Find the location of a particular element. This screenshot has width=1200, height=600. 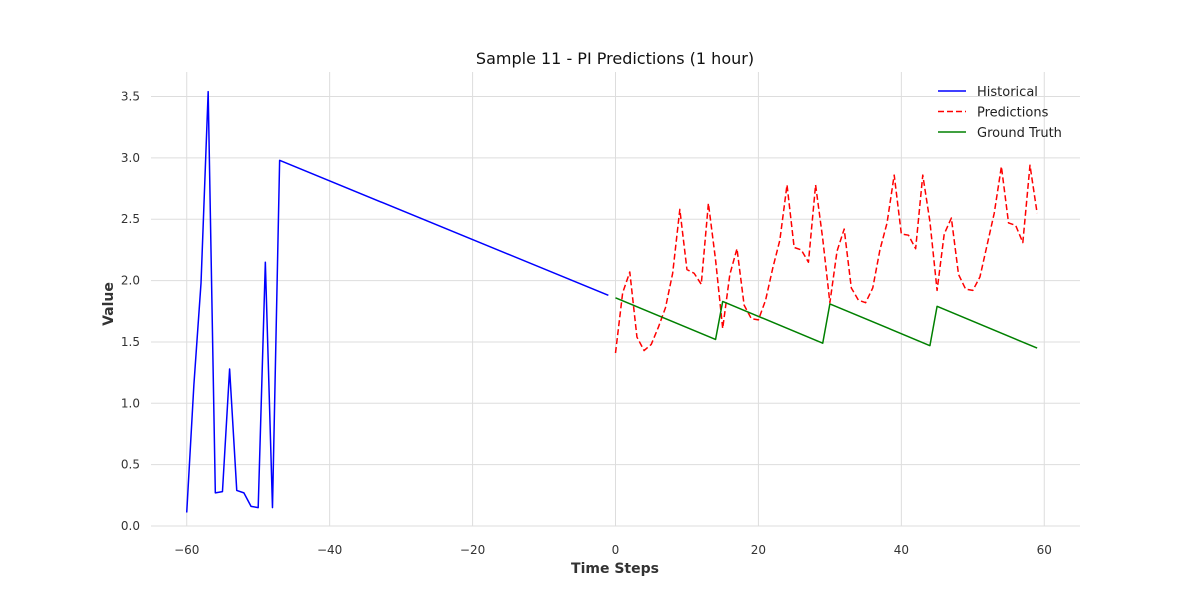

legend-label-ground-truth: Ground Truth is located at coordinates (1019, 133).